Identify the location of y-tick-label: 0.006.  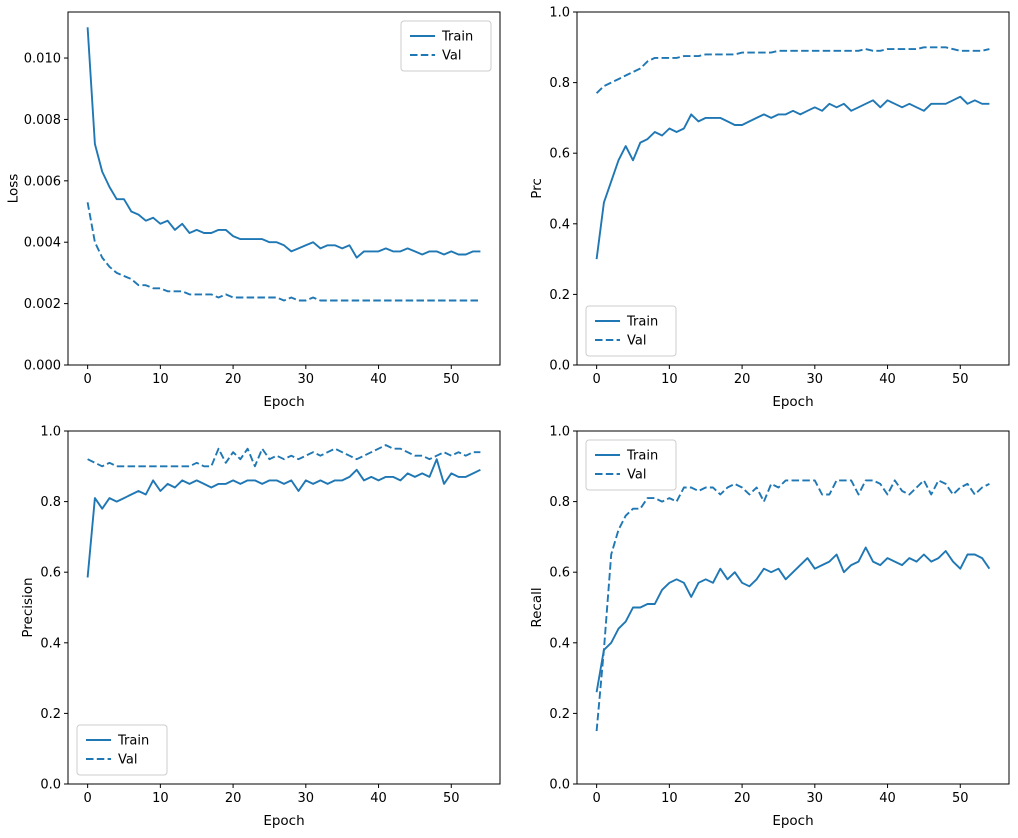
(42, 181).